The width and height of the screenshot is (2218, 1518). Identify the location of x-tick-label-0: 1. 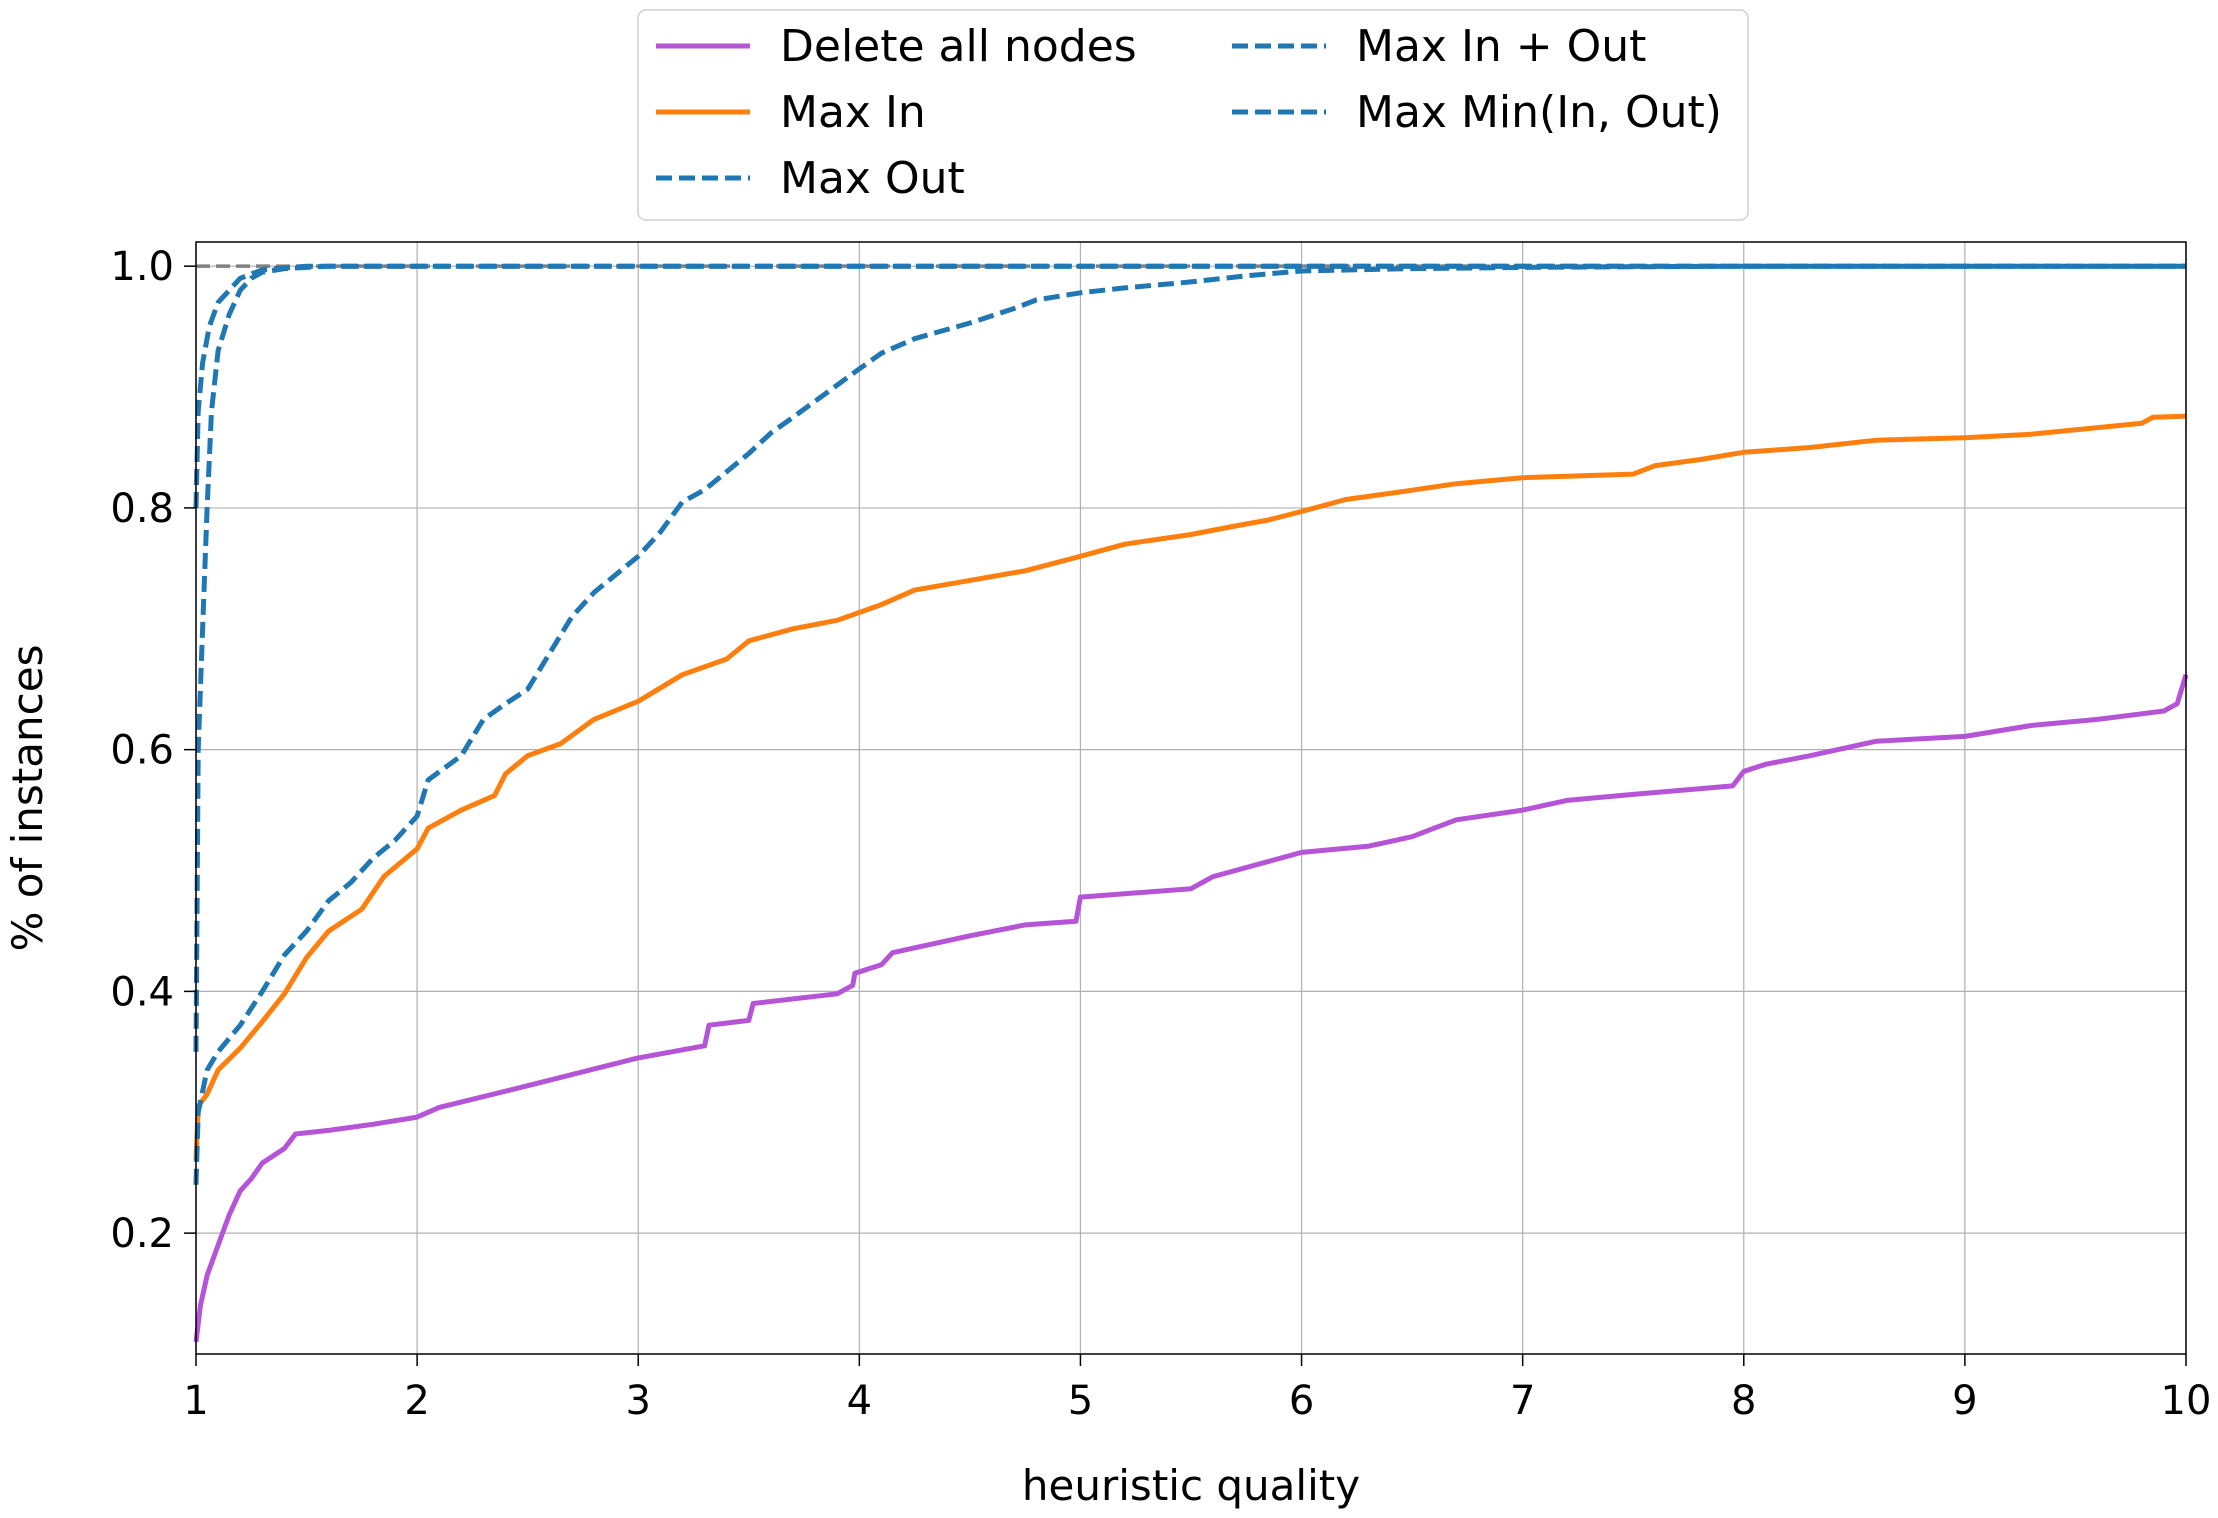
(195, 1401).